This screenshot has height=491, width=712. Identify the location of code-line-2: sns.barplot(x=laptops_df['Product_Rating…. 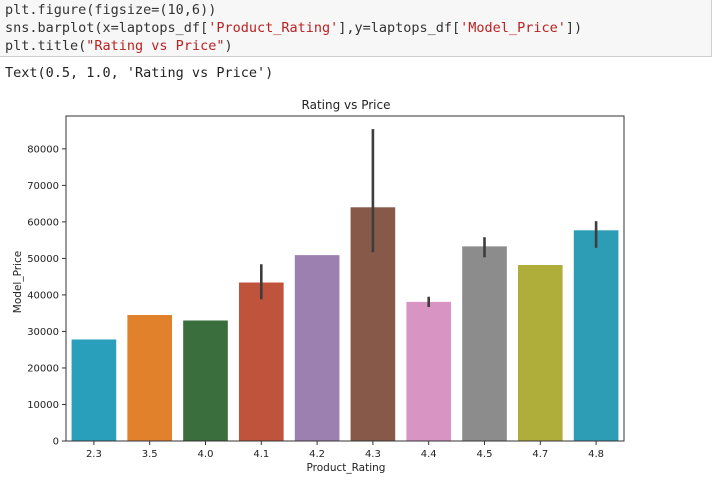
(294, 28).